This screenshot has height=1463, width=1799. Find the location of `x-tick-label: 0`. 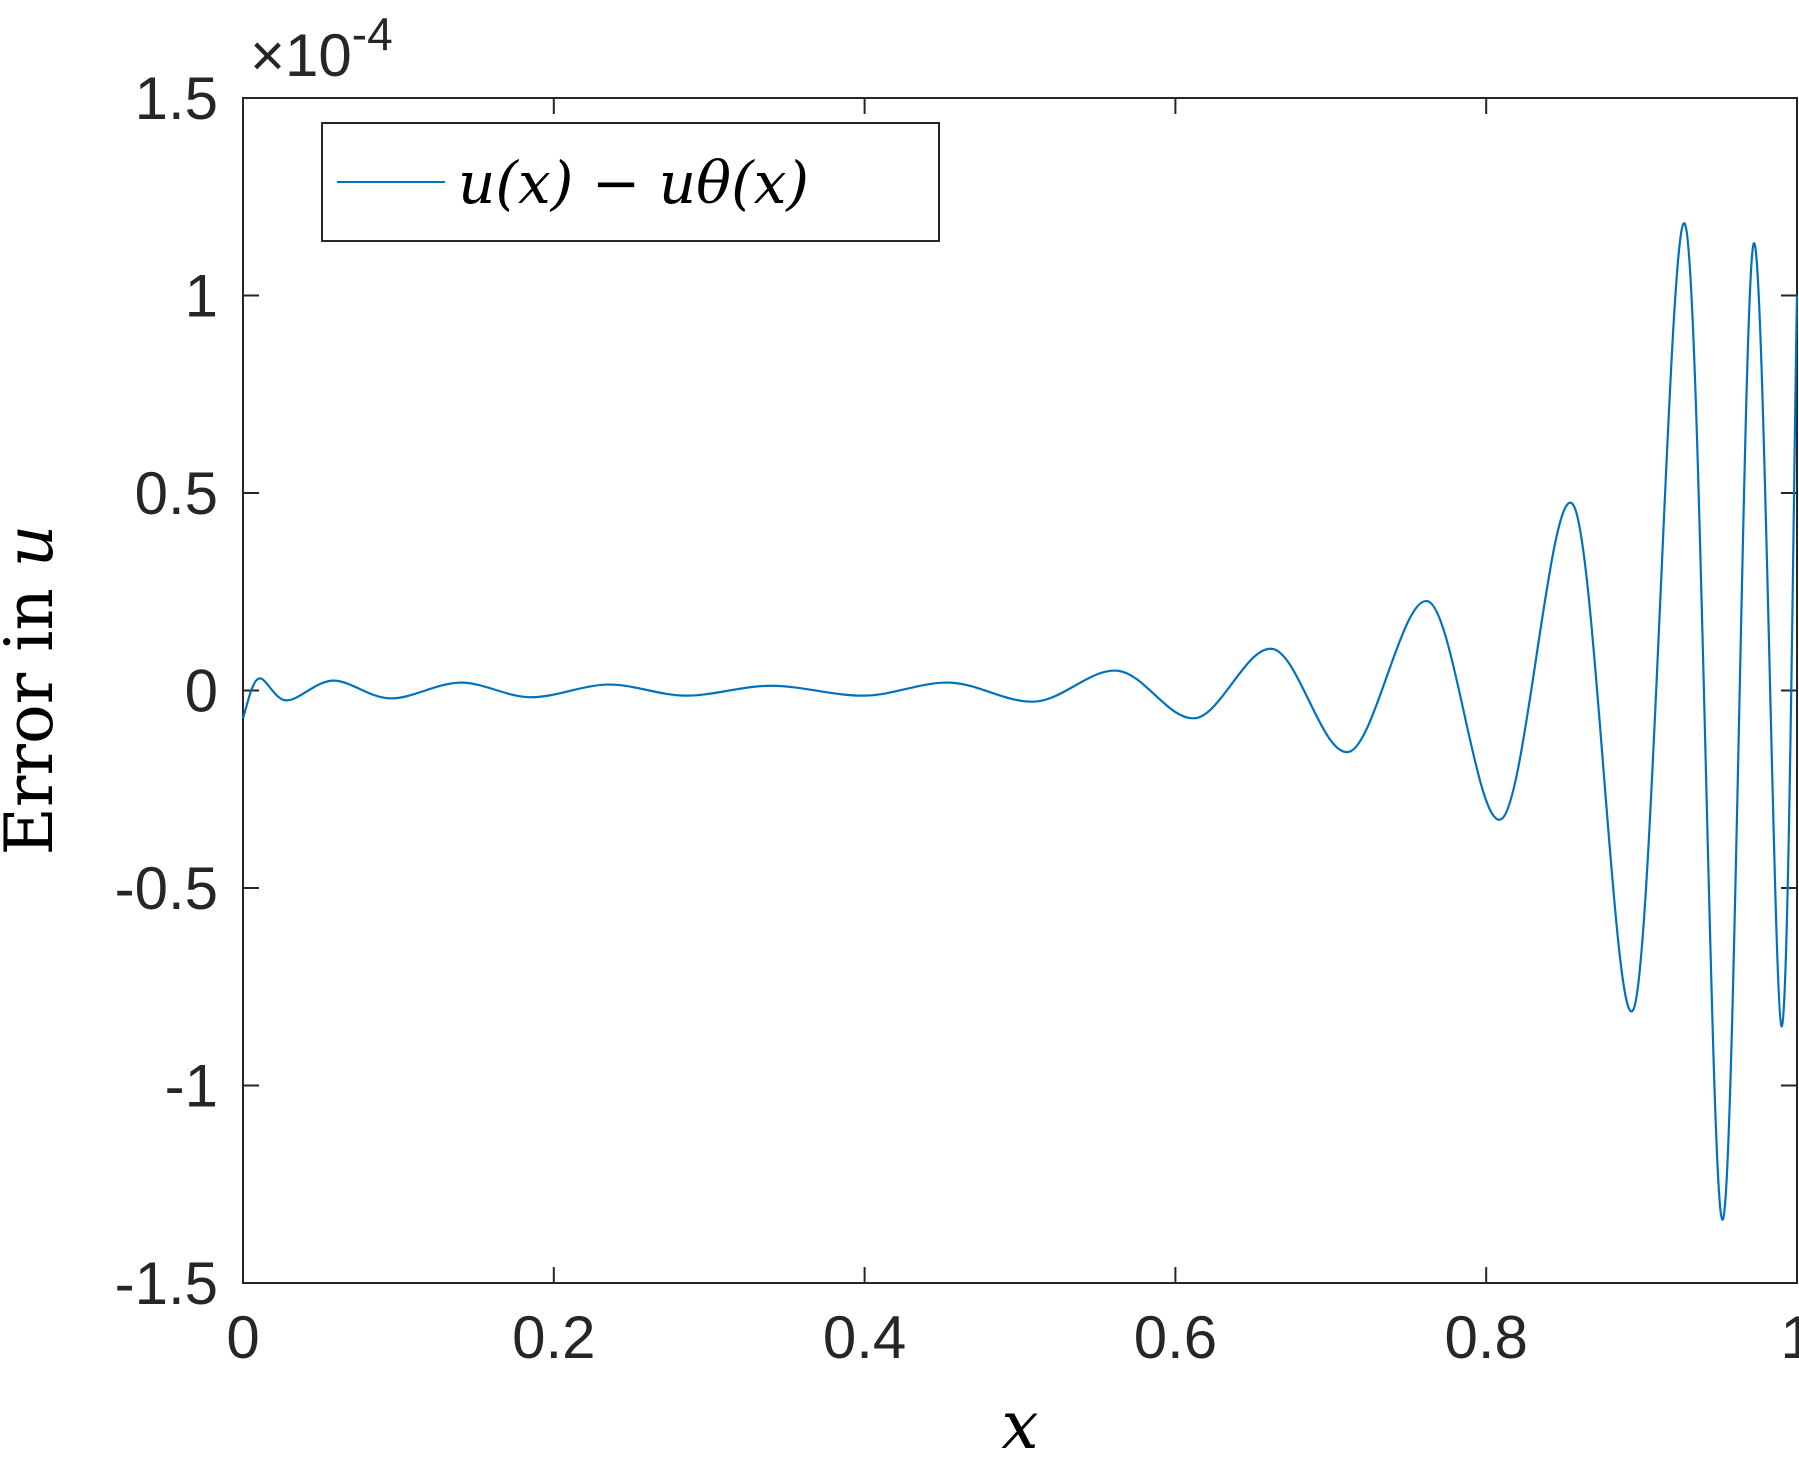

x-tick-label: 0 is located at coordinates (242, 1337).